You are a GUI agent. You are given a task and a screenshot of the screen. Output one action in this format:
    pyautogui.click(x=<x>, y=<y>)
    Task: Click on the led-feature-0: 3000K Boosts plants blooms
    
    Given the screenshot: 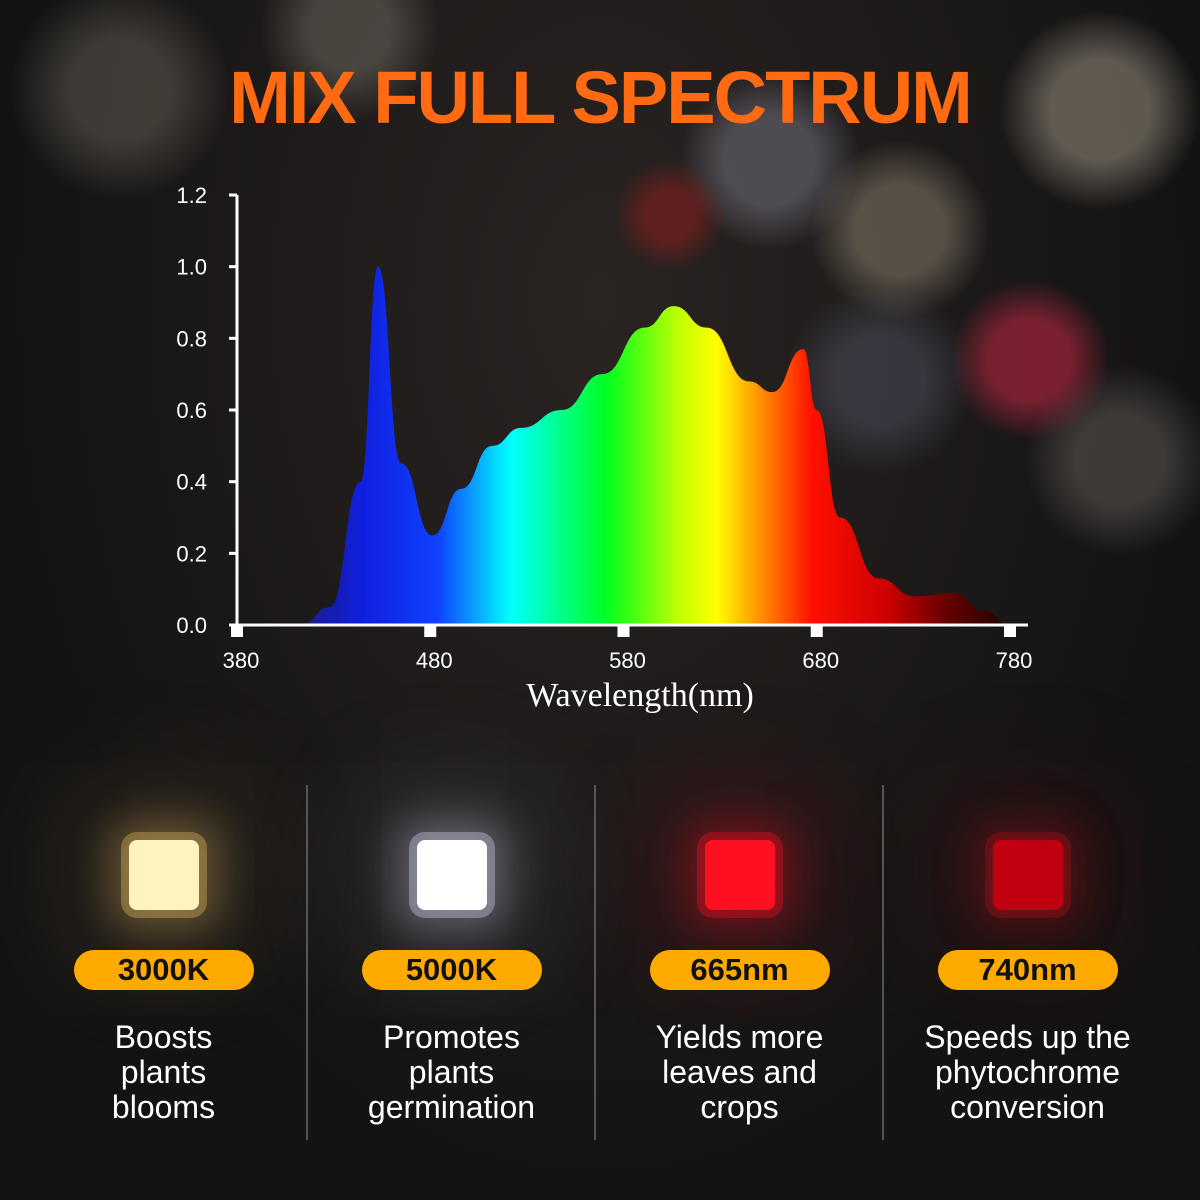 What is the action you would take?
    pyautogui.click(x=163, y=955)
    